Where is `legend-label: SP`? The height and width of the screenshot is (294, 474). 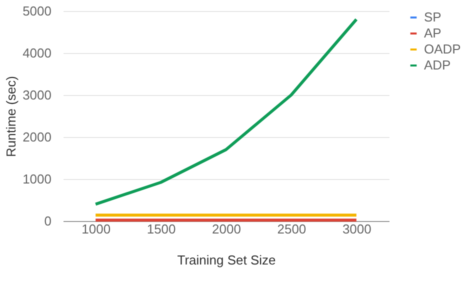 legend-label: SP is located at coordinates (433, 17).